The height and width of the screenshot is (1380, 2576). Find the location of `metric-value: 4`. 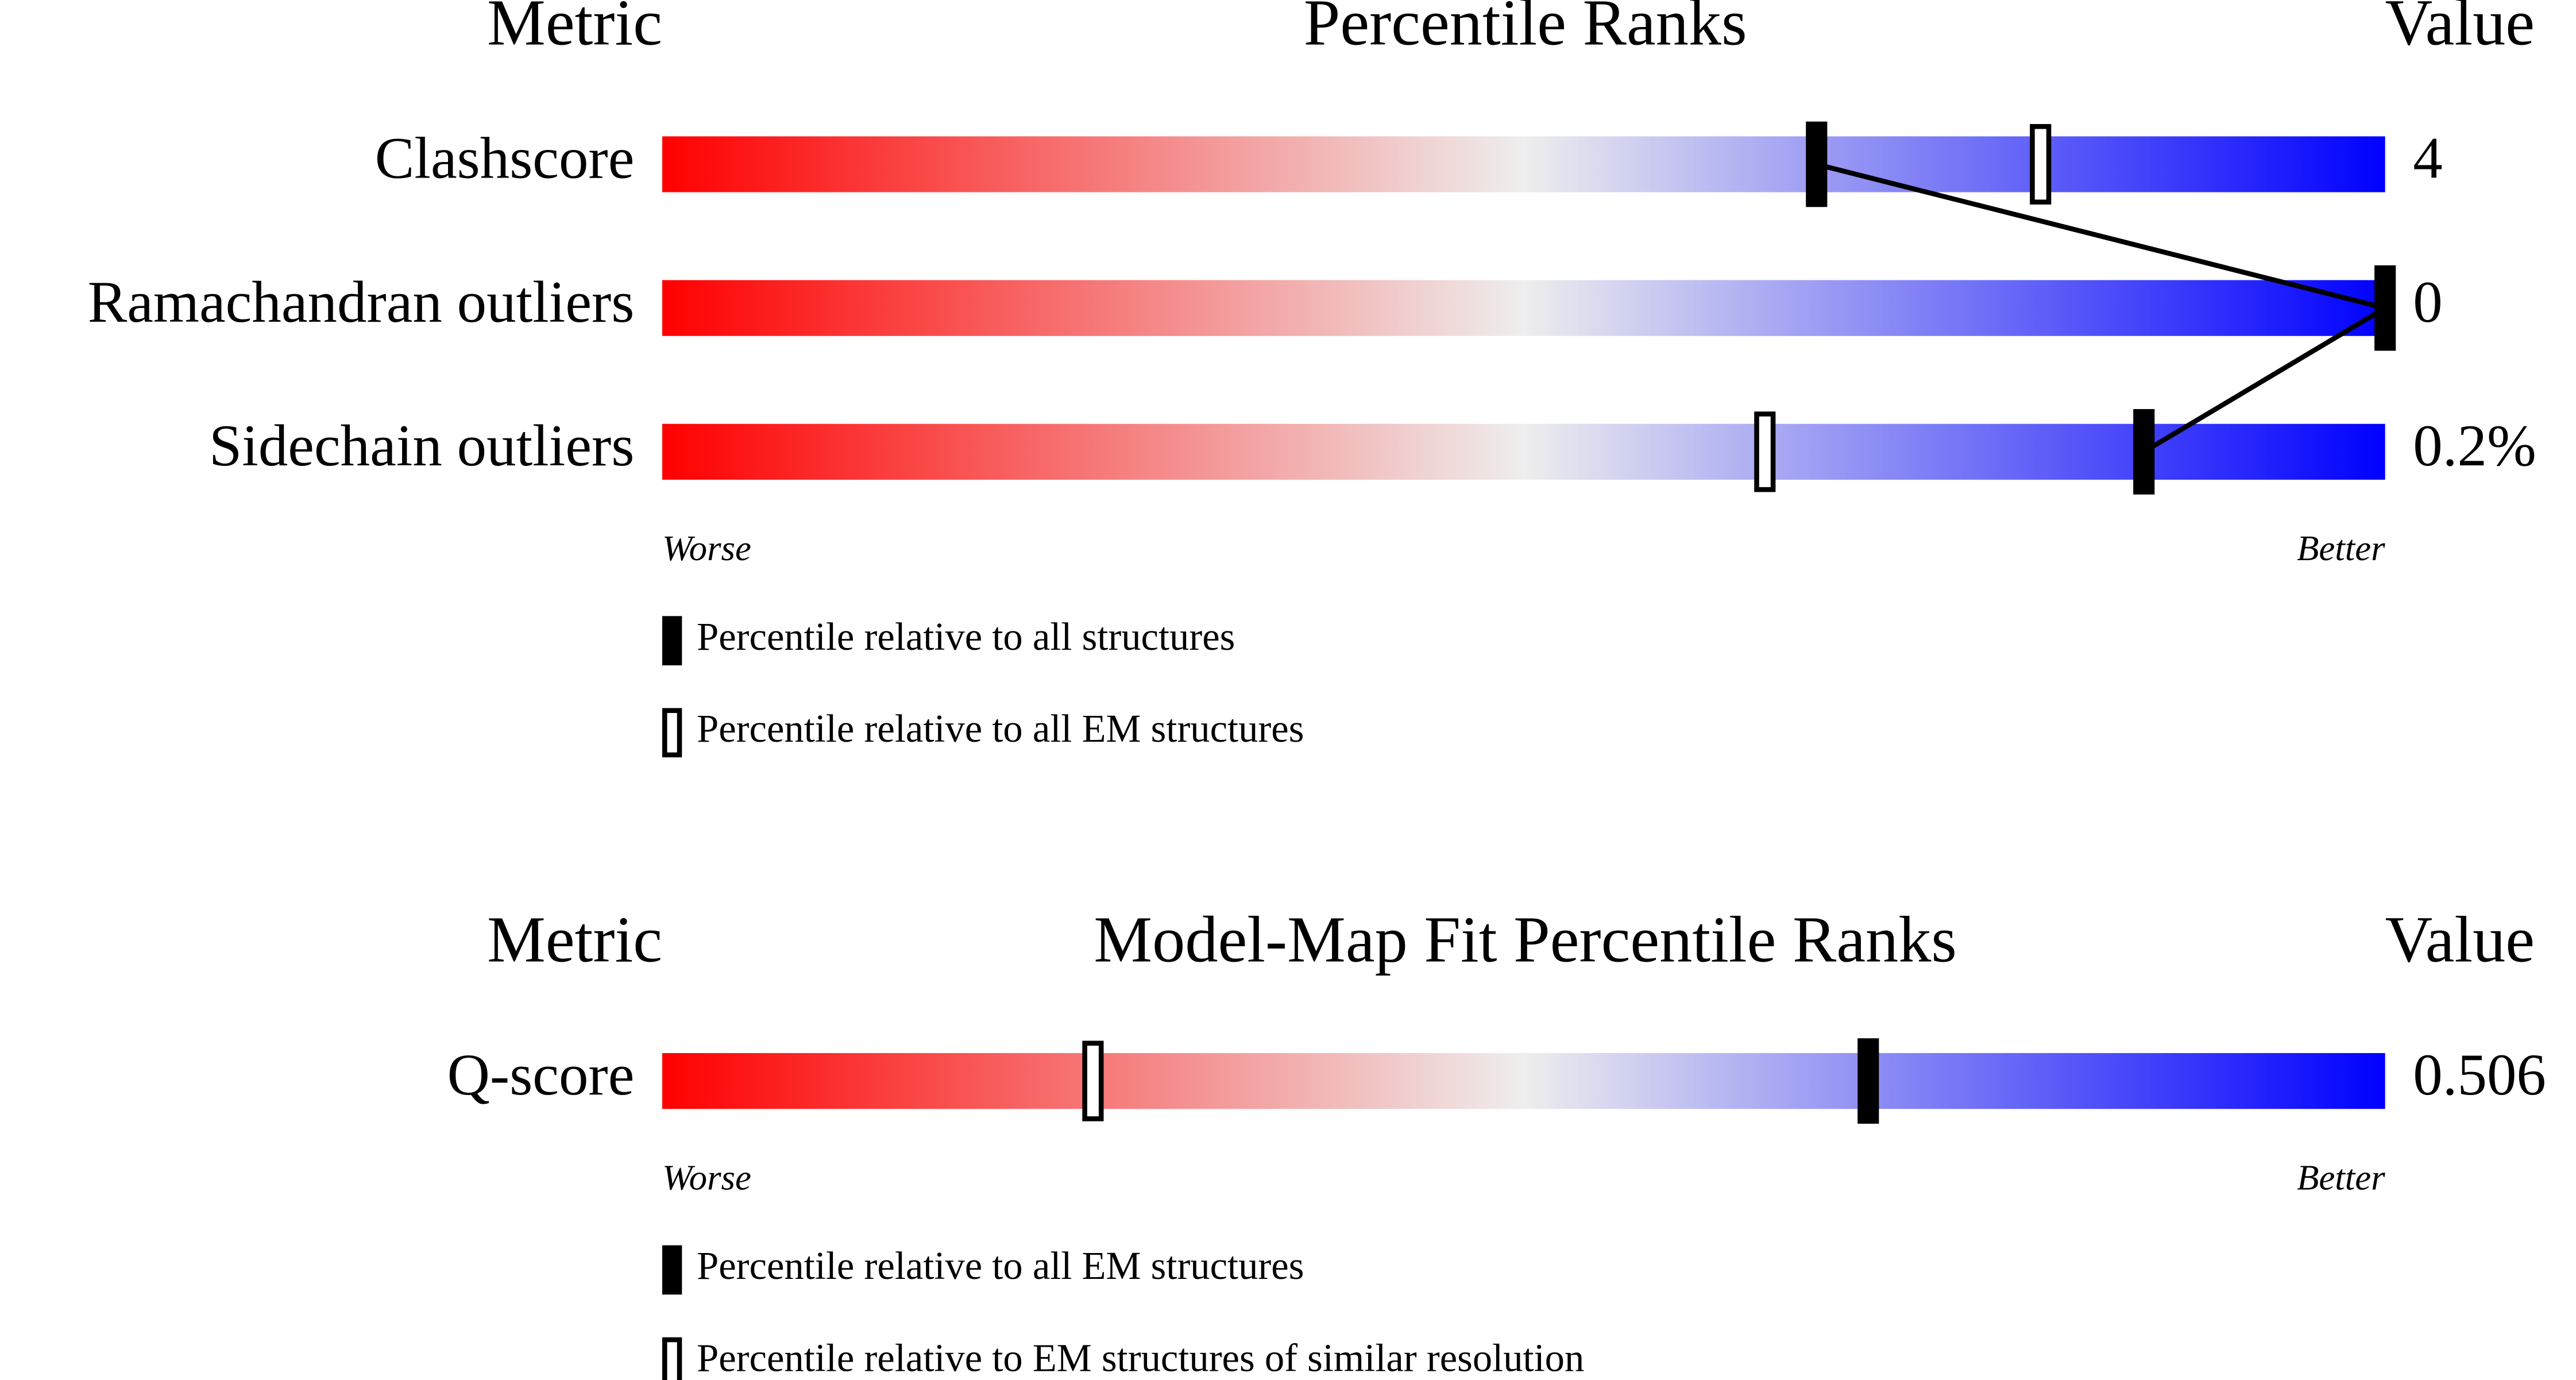

metric-value: 4 is located at coordinates (2427, 158).